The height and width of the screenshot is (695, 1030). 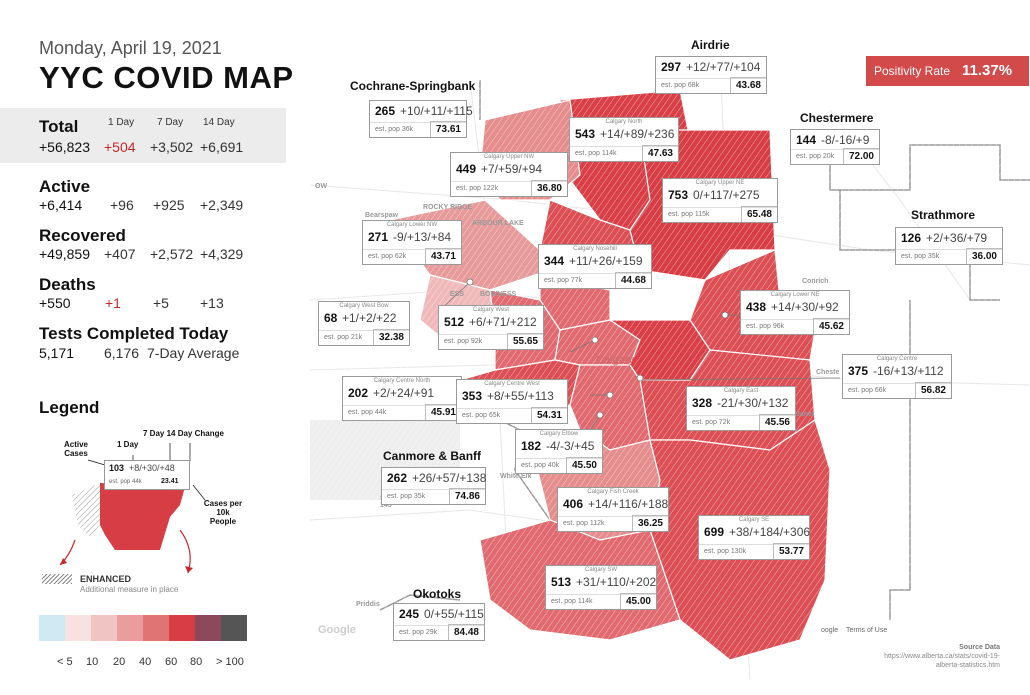 What do you see at coordinates (65, 662) in the screenshot?
I see `scale-label: < 5` at bounding box center [65, 662].